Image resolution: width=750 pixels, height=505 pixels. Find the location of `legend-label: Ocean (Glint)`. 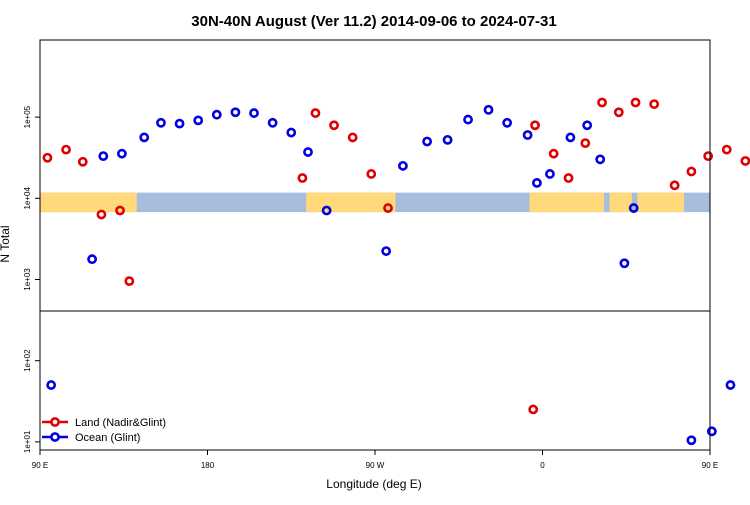

legend-label: Ocean (Glint) is located at coordinates (107, 438).